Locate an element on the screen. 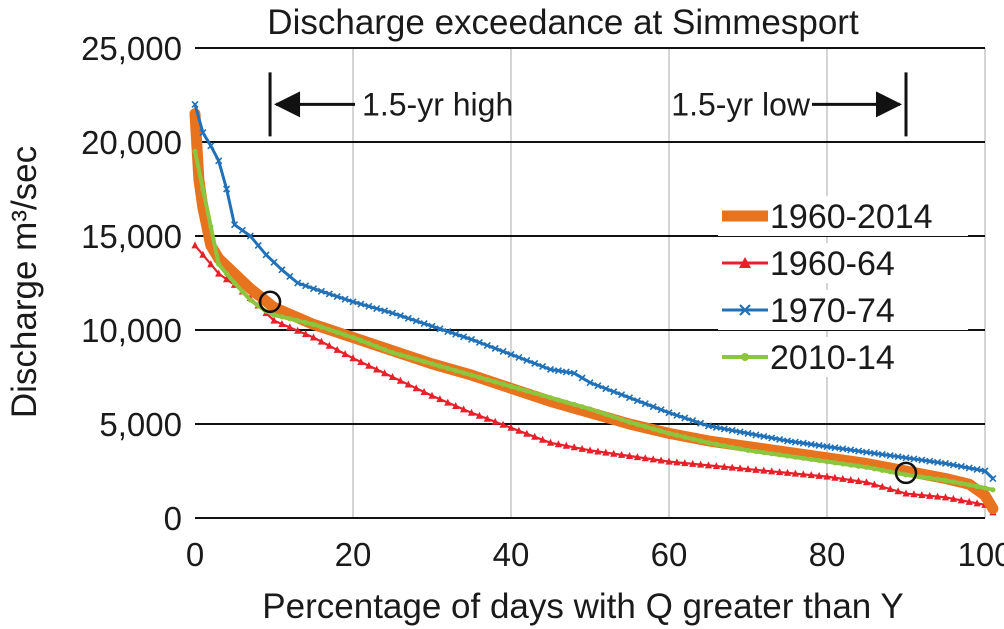 The height and width of the screenshot is (629, 1004). legend-entry: 2010-14 is located at coordinates (843, 357).